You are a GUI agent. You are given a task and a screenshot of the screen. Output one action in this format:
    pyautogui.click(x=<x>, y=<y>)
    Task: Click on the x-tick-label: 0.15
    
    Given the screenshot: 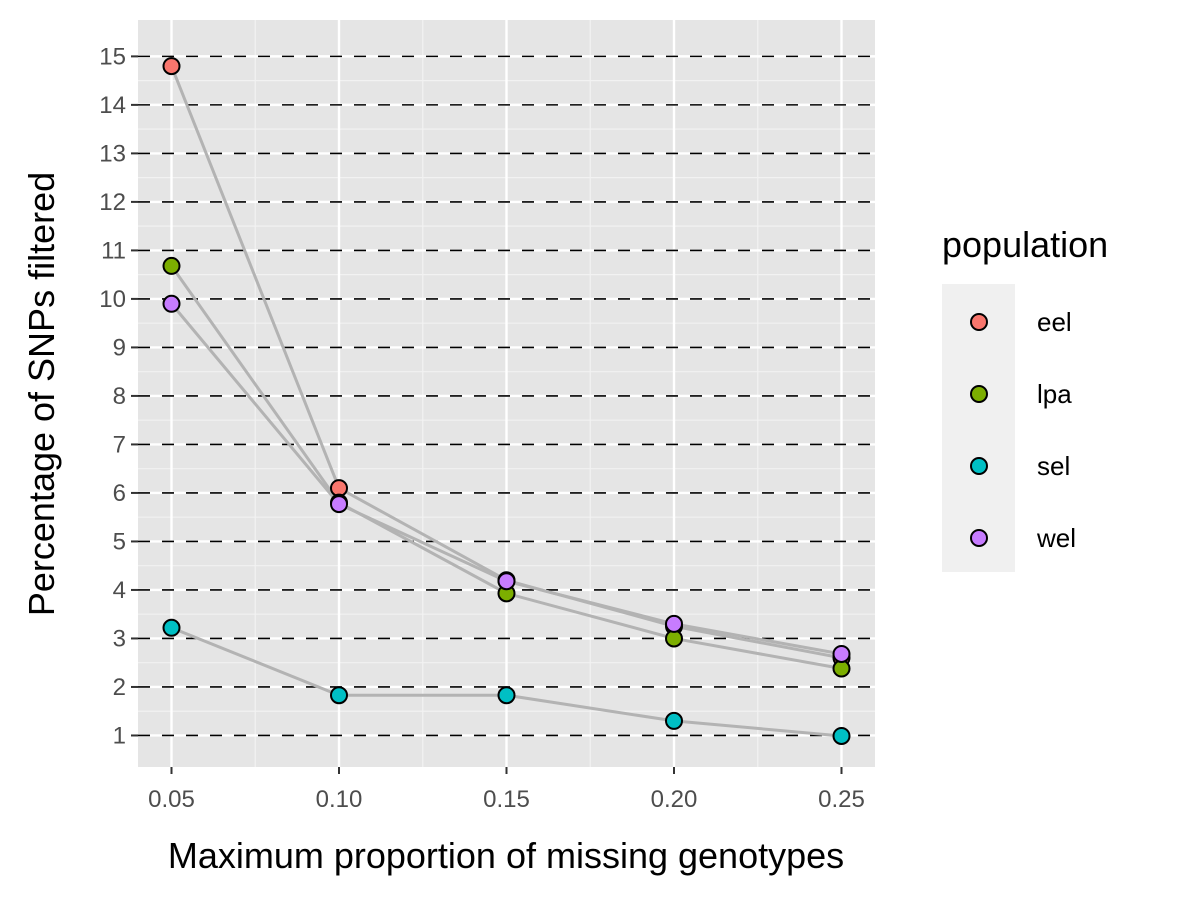 What is the action you would take?
    pyautogui.click(x=506, y=799)
    